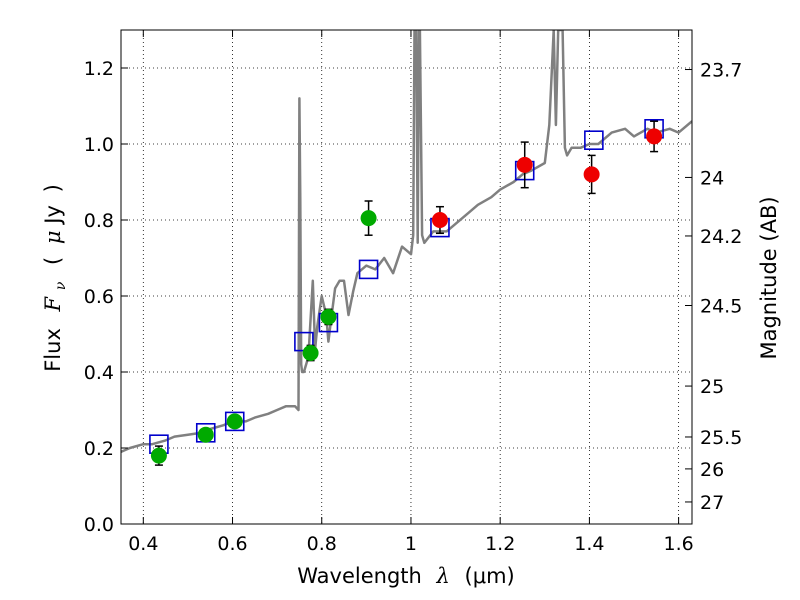 The width and height of the screenshot is (800, 600). What do you see at coordinates (99, 69) in the screenshot?
I see `y-tick-label: 1.2` at bounding box center [99, 69].